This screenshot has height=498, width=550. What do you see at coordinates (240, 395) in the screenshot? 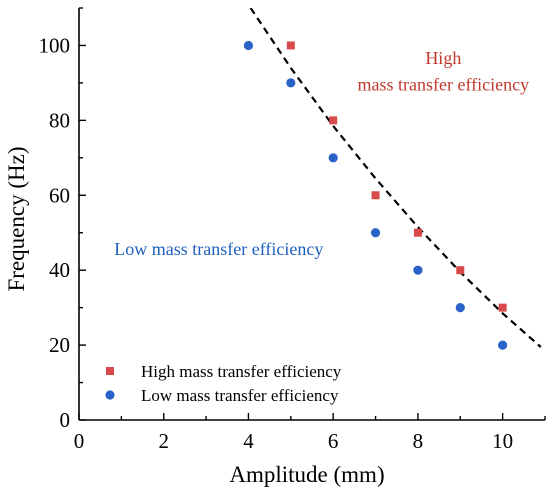
I see `legend-label-low: Low mass transfer efficiency` at bounding box center [240, 395].